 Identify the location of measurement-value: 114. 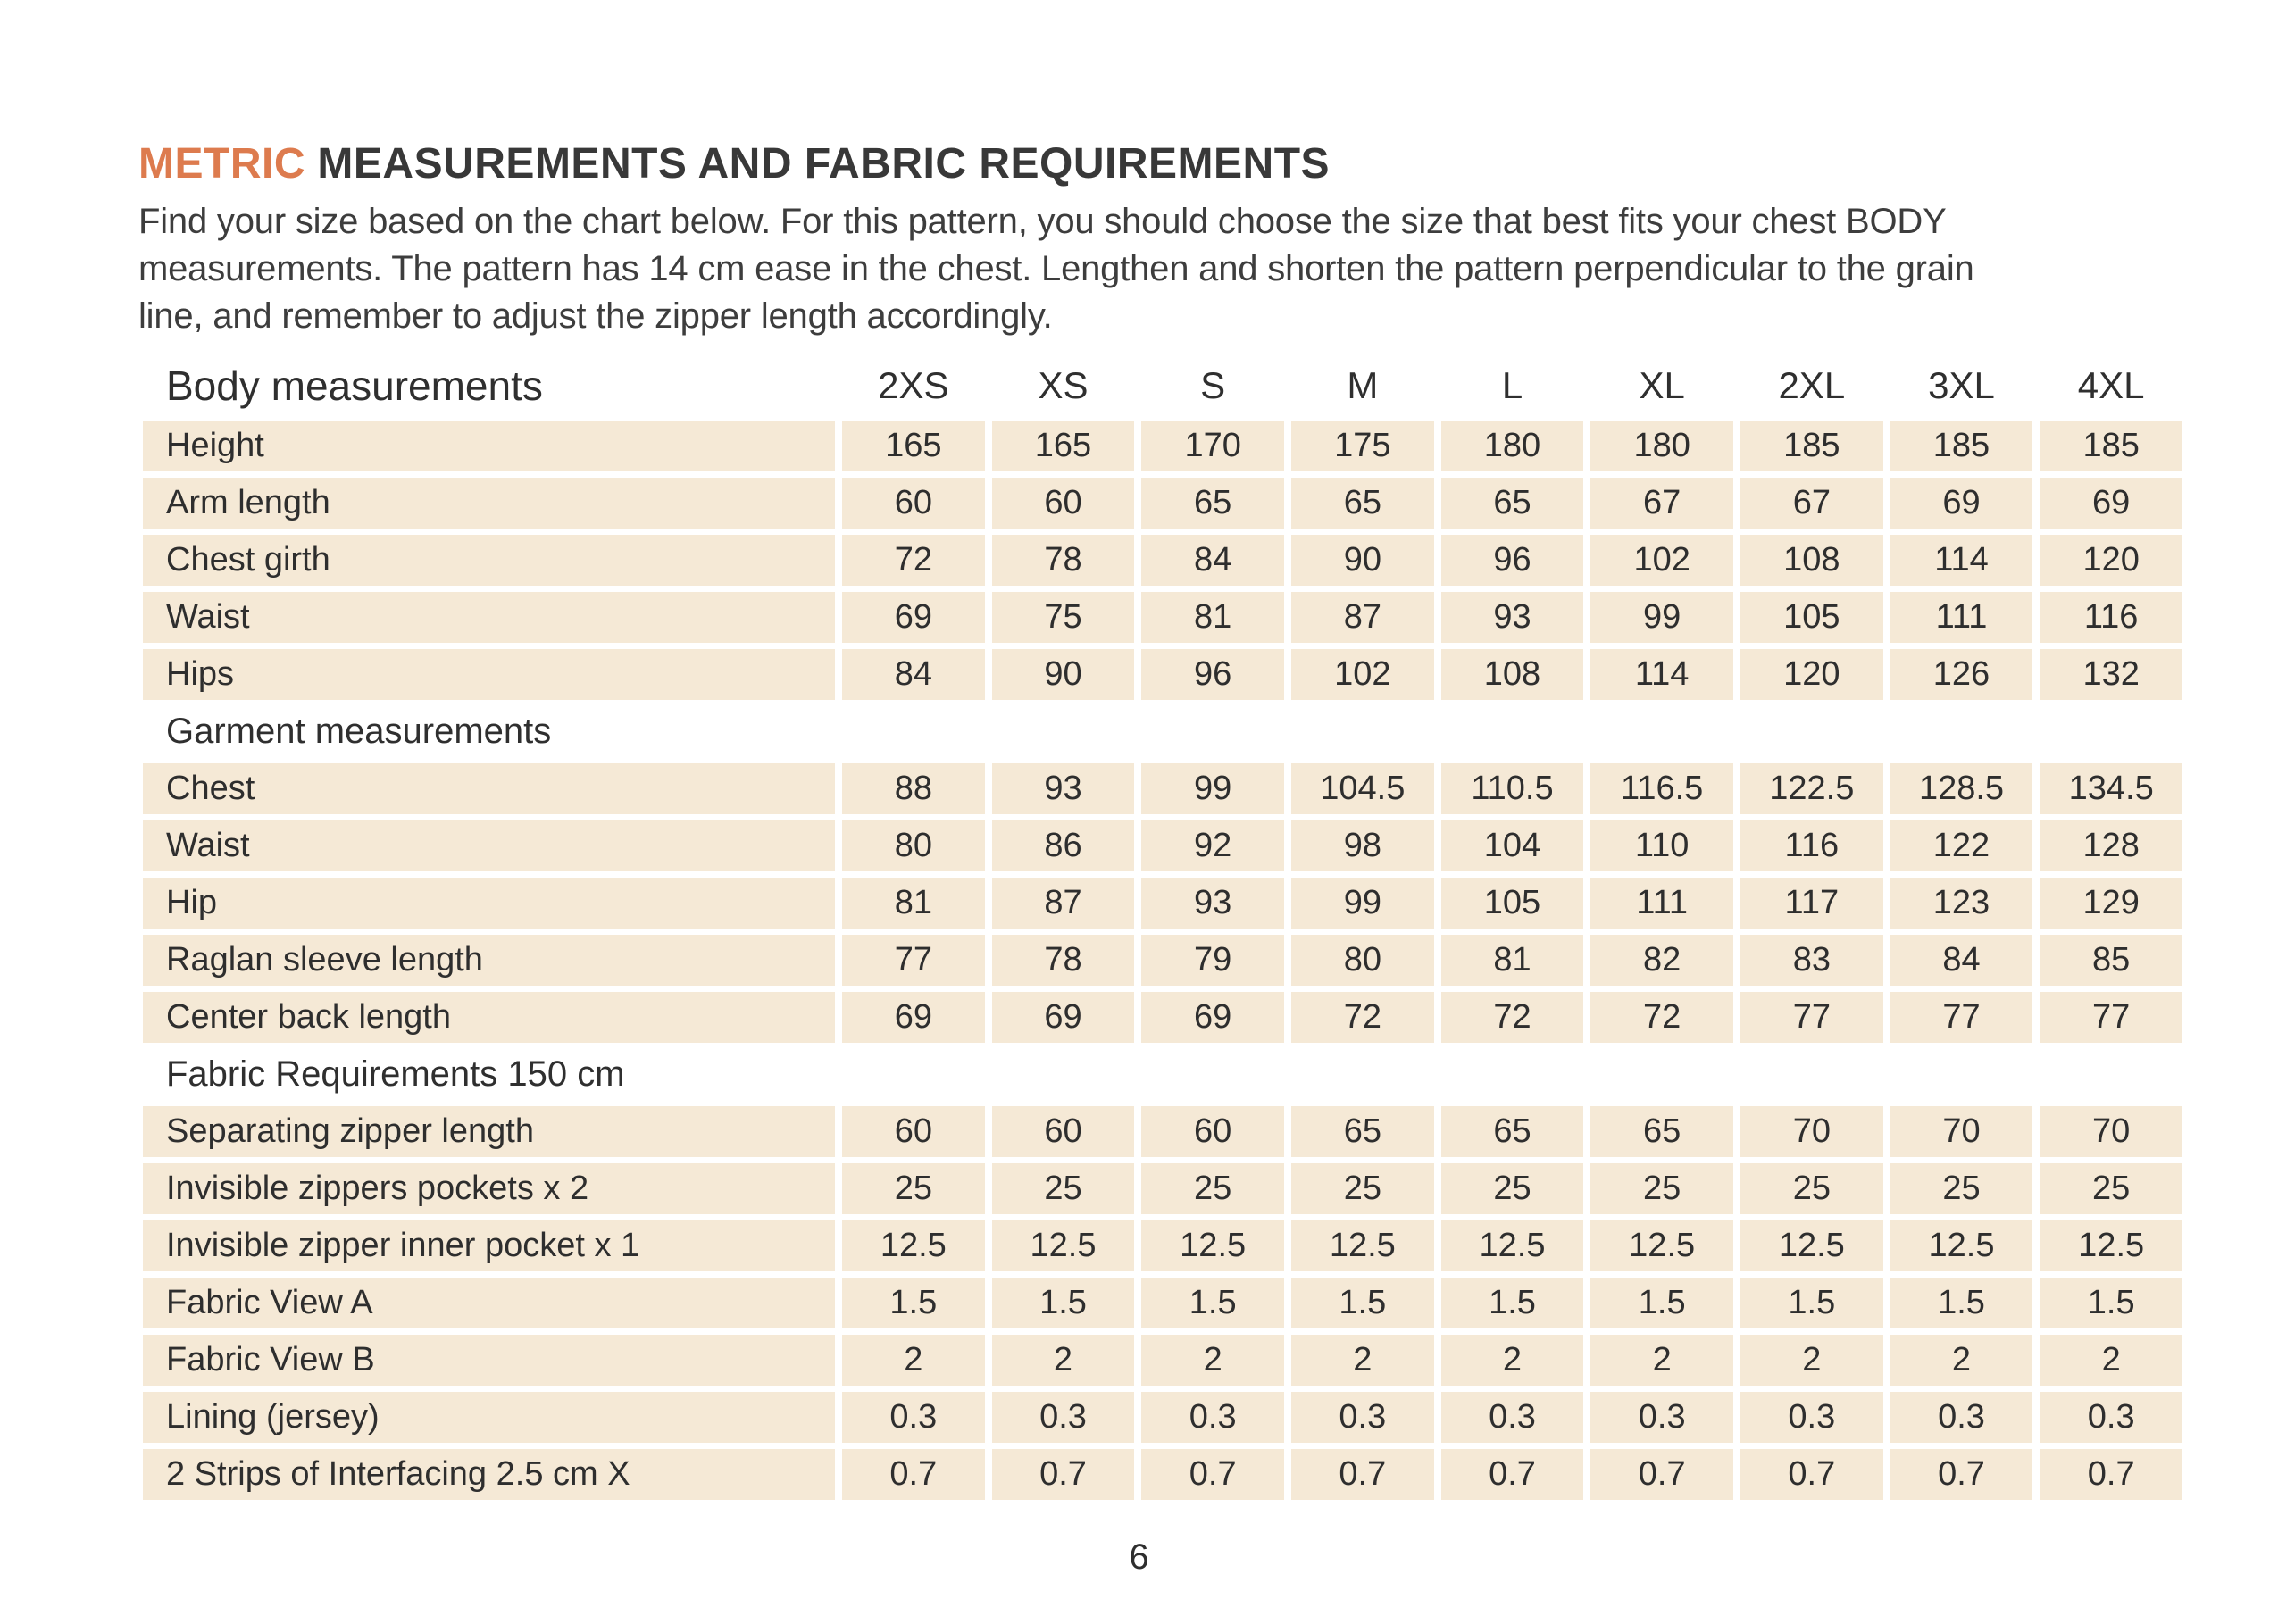
(1962, 560).